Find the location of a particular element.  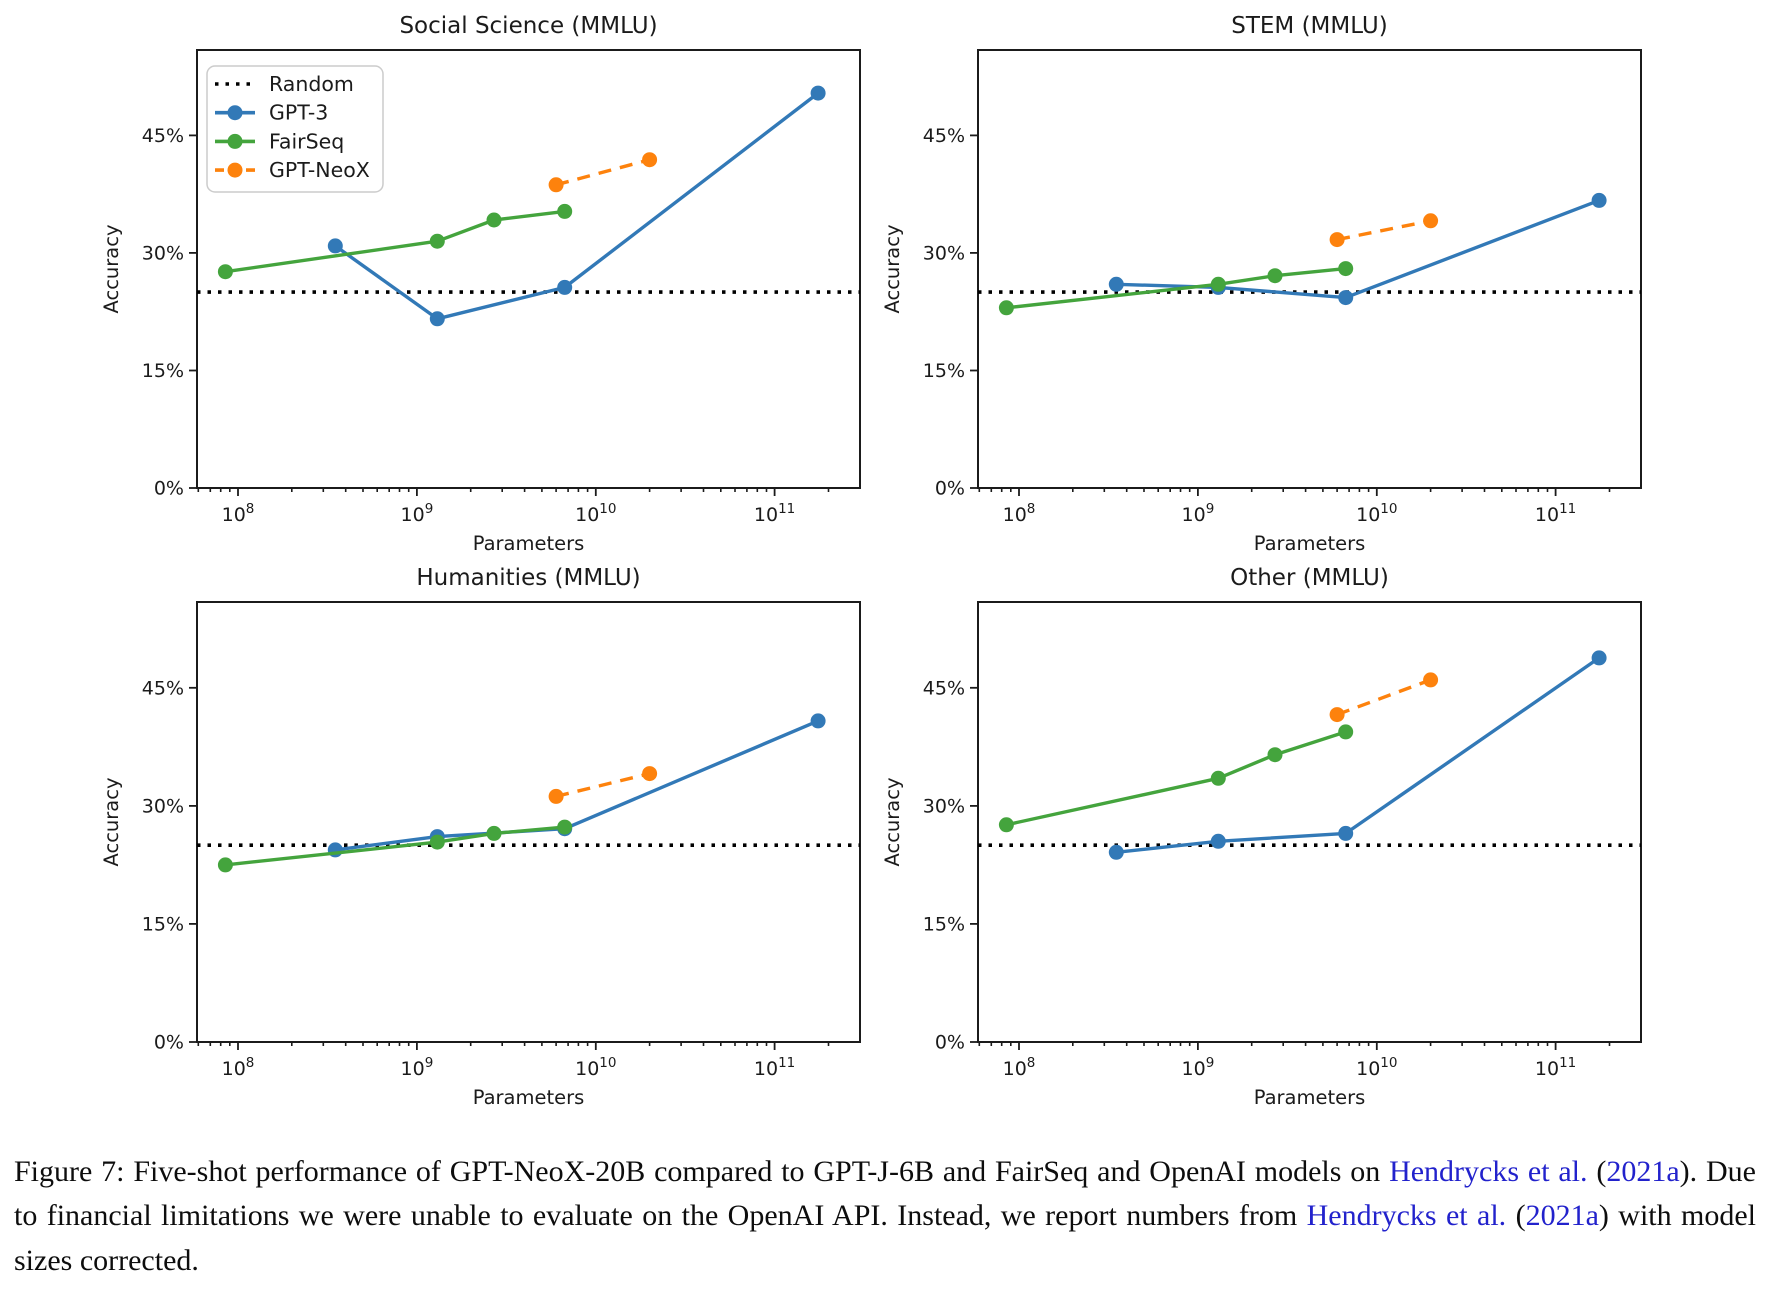

legend-entry-gpt-3: GPT-3 is located at coordinates (271, 113).